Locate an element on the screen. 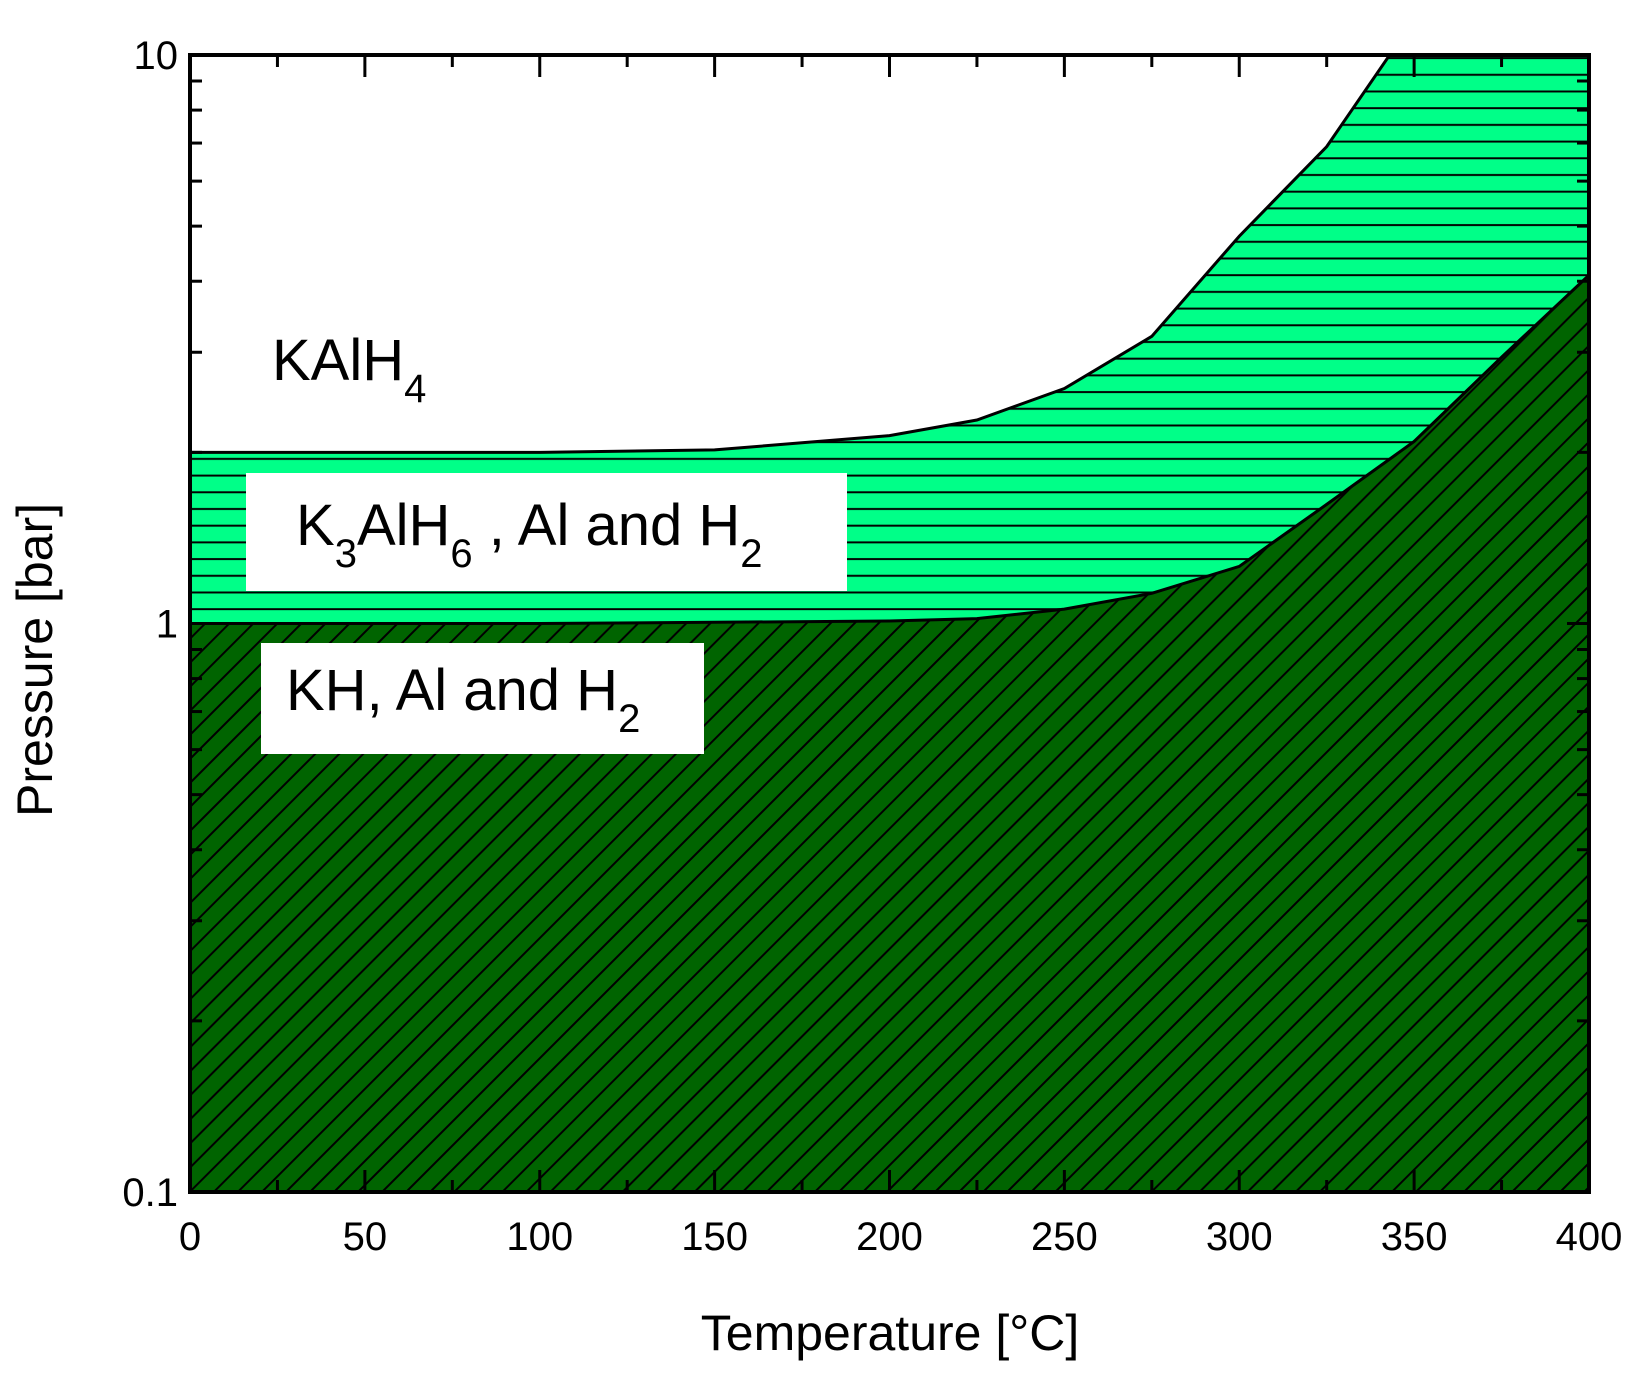  label-part: K is located at coordinates (315, 525).